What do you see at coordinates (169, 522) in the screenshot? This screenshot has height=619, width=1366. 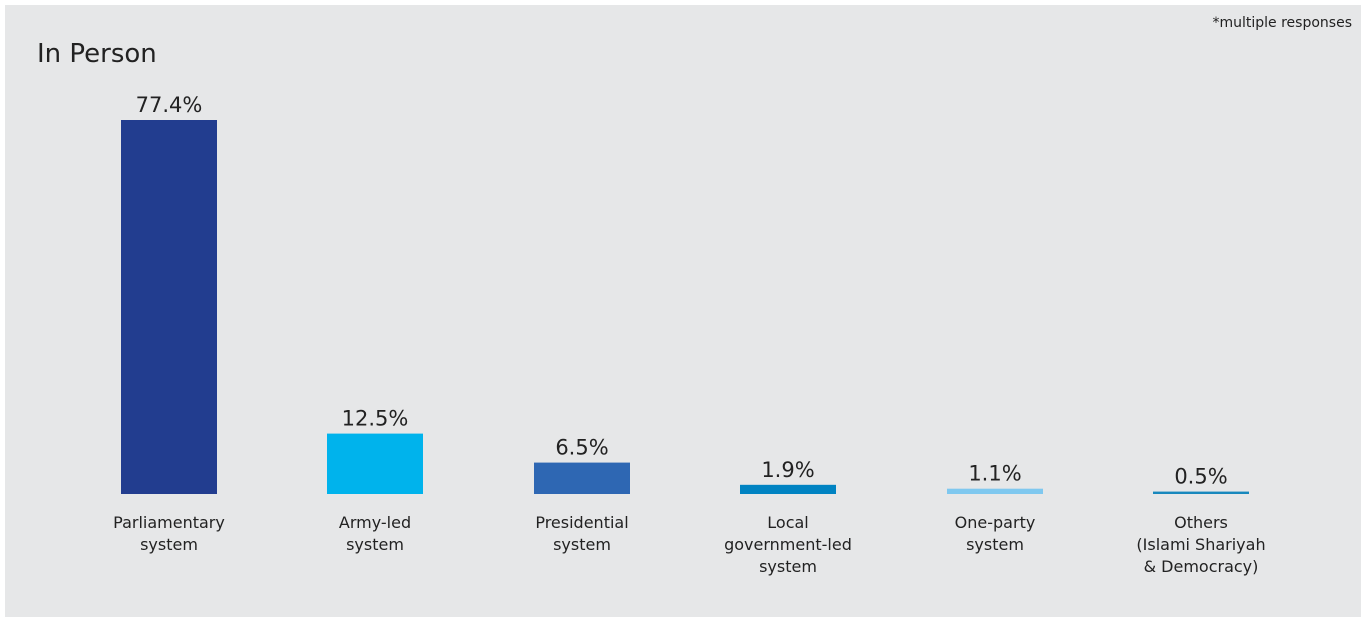 I see `category-label-line: Parliamentary` at bounding box center [169, 522].